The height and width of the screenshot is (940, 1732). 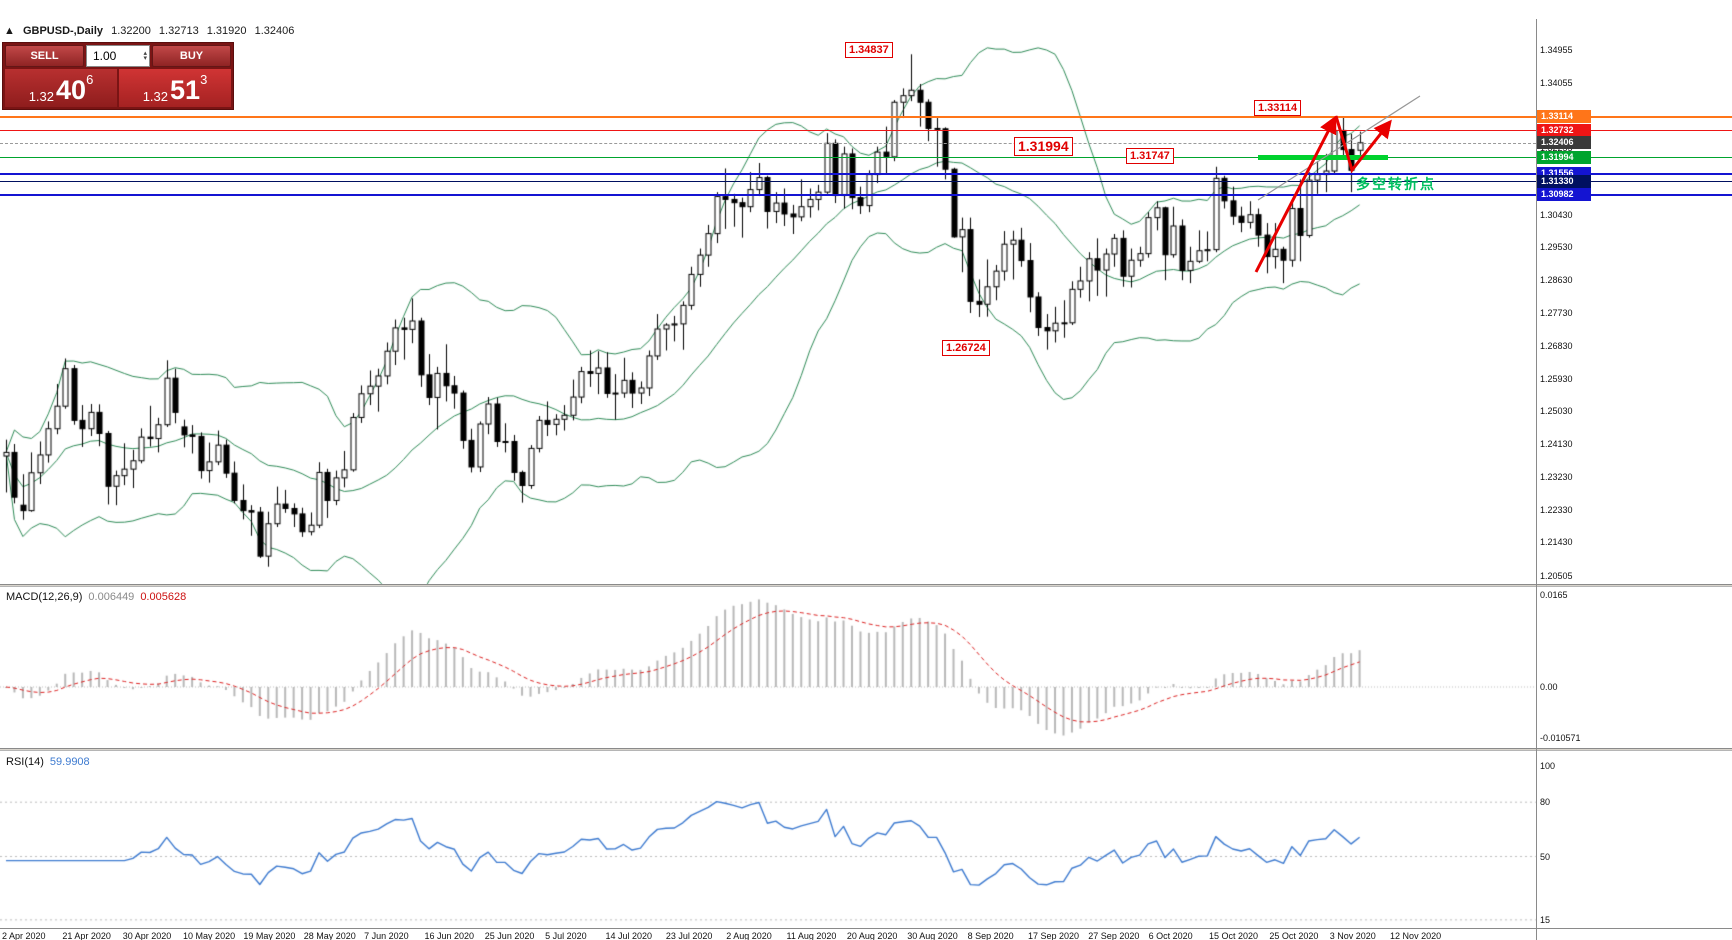 What do you see at coordinates (866, 585) in the screenshot?
I see `panel-separator-macd` at bounding box center [866, 585].